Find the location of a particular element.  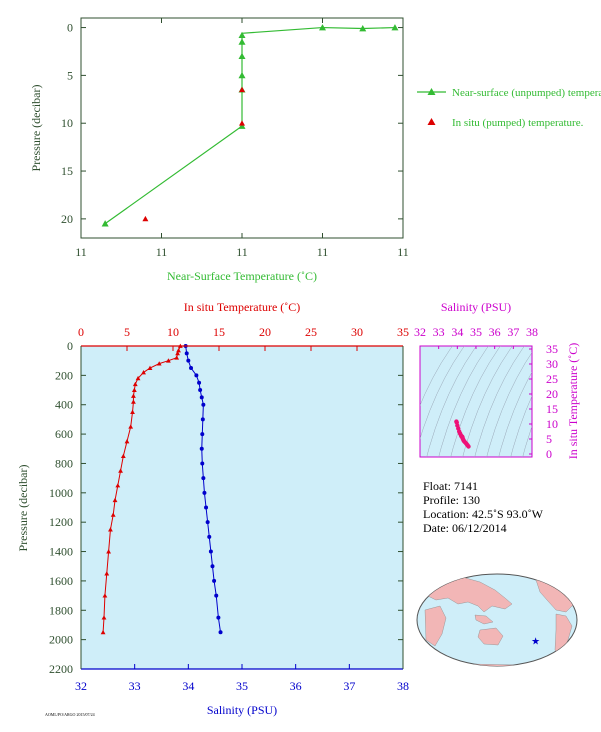

temperature-tick-label: 5 is located at coordinates (127, 332).